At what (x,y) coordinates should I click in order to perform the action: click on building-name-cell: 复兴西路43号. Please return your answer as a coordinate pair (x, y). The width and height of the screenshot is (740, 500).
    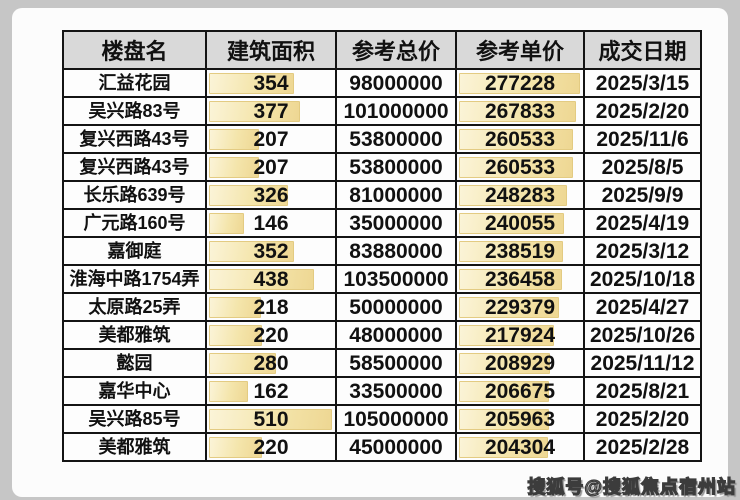
    Looking at the image, I should click on (134, 139).